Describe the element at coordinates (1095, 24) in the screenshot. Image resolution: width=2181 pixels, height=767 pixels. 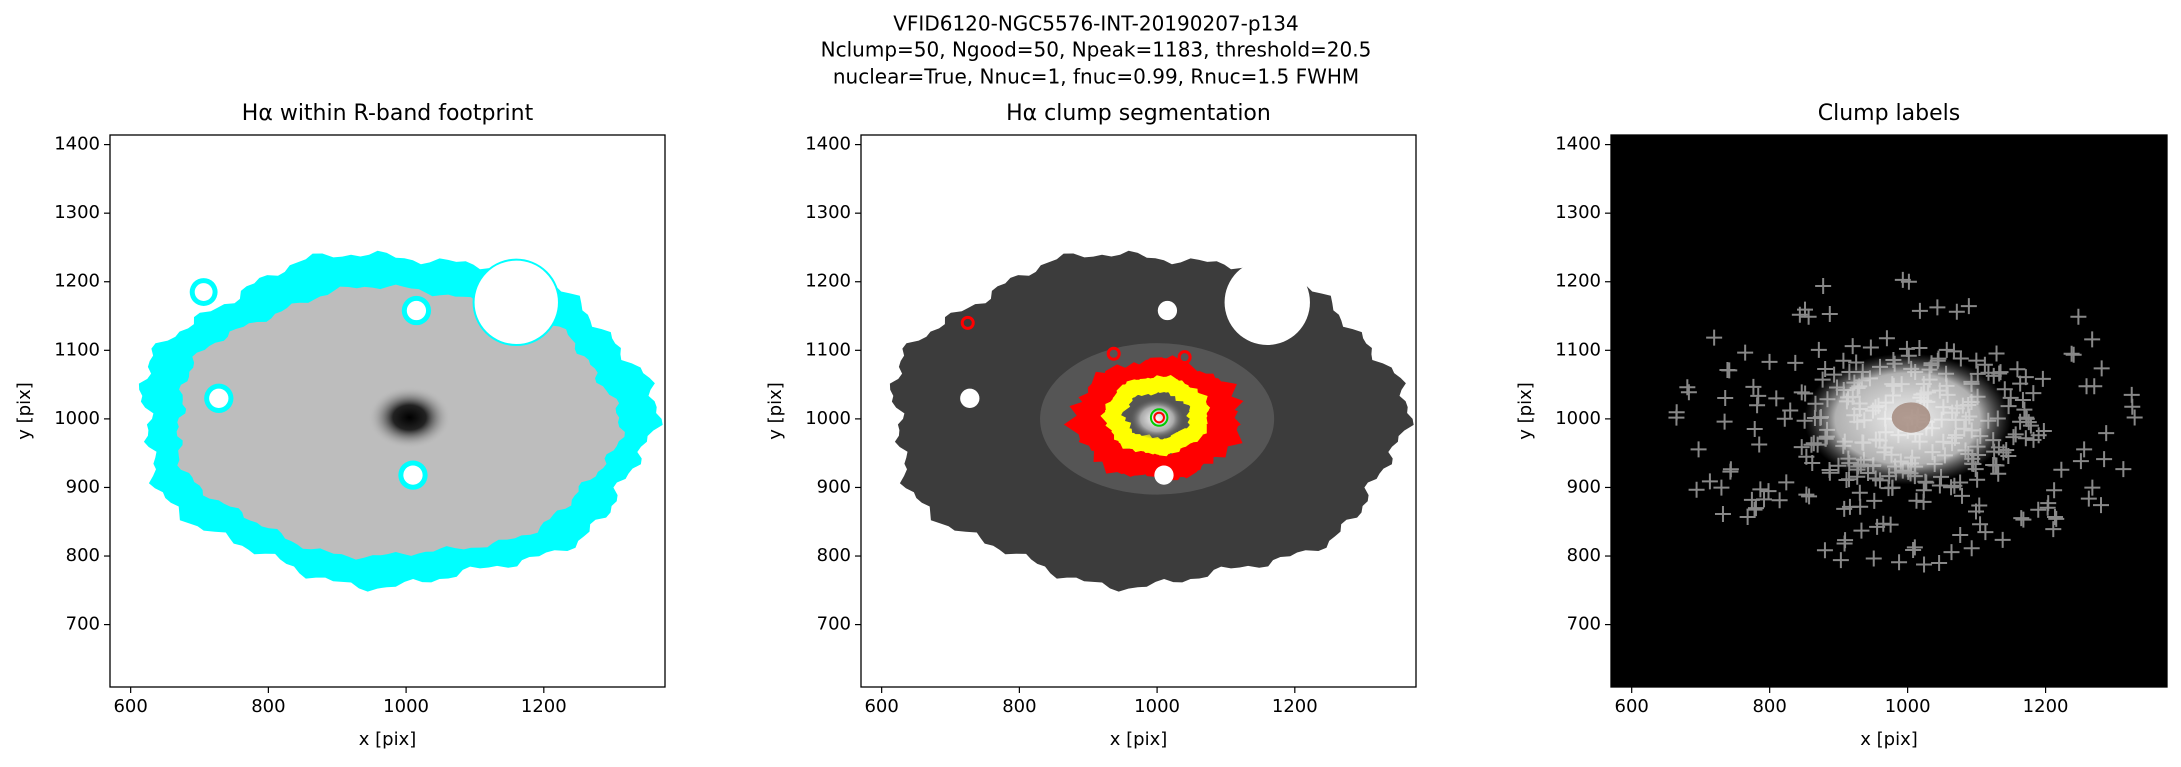
I see `suptitle-line: VFID6120-NGC5576-INT-20190207-p134` at that location.